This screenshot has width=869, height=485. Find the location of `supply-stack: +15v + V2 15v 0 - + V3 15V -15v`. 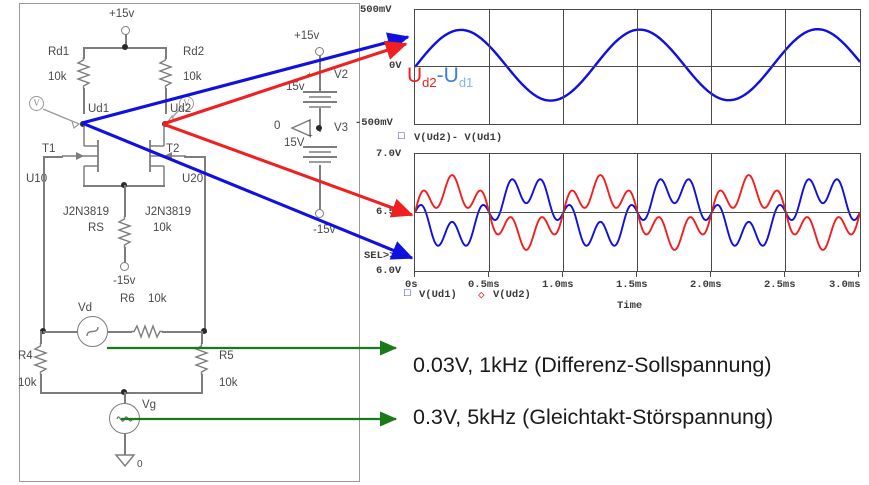

supply-stack: +15v + V2 15v 0 - + V3 15V -15v is located at coordinates (325, 135).